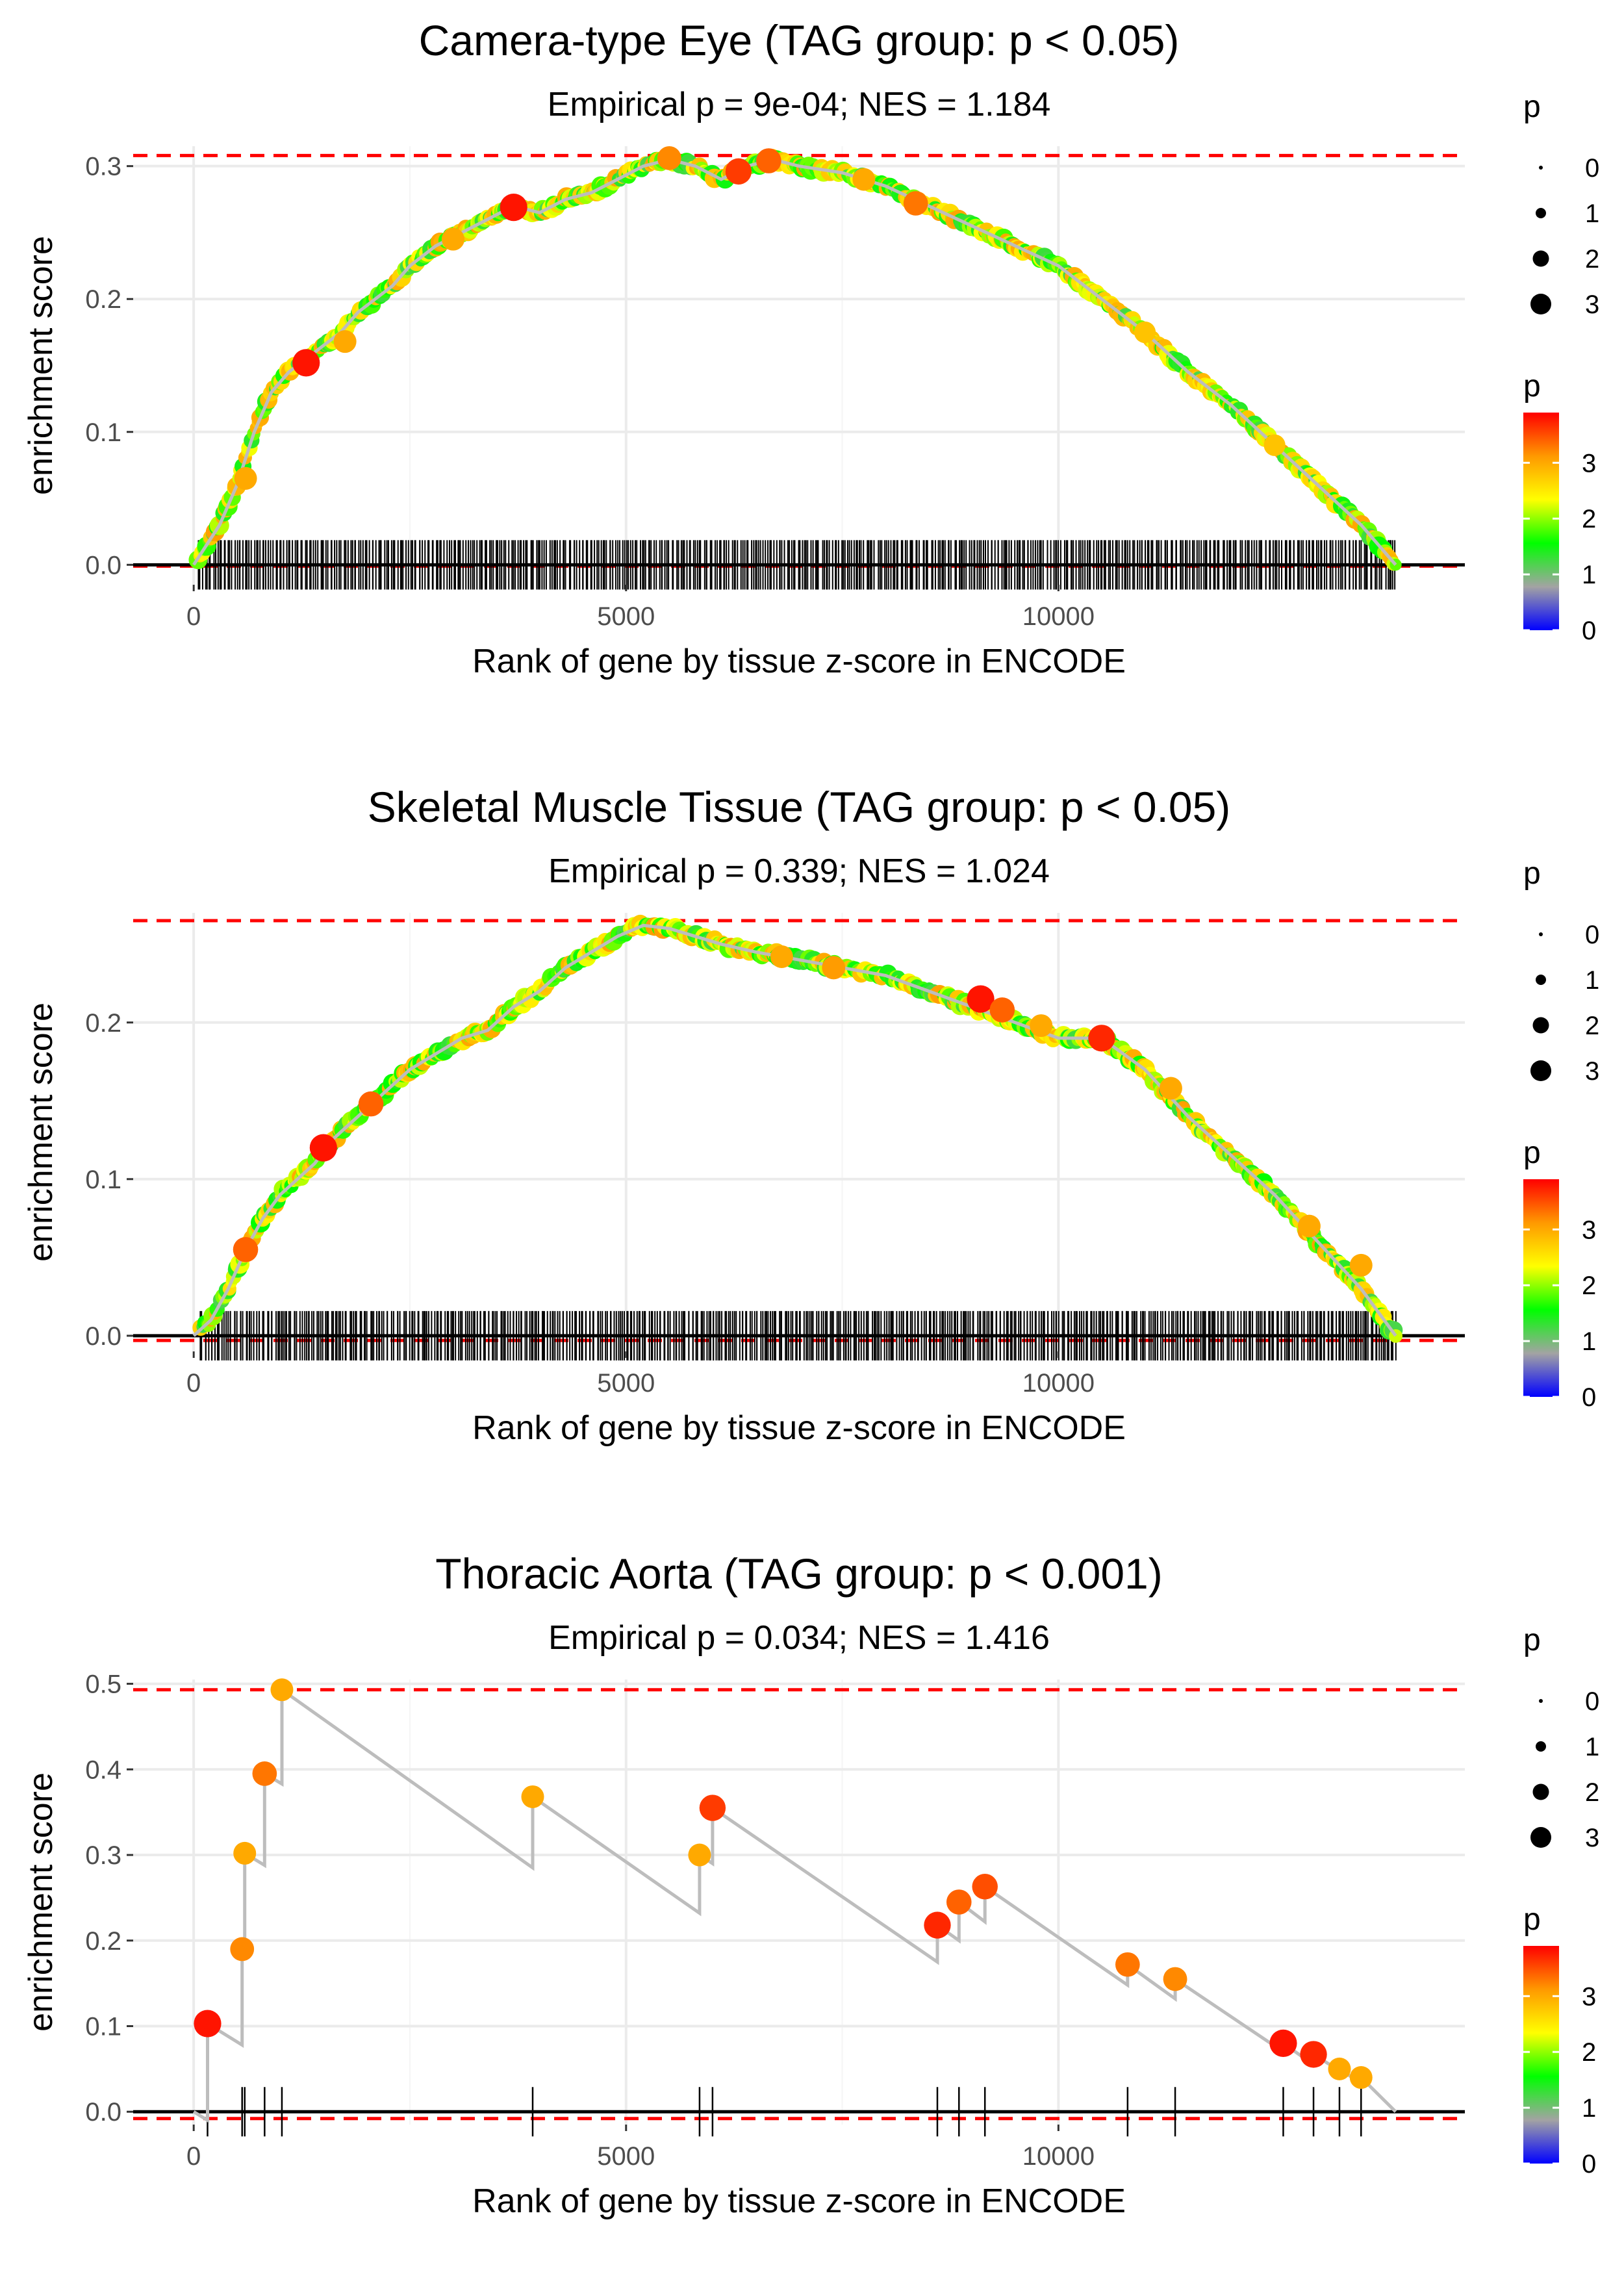  What do you see at coordinates (103, 1855) in the screenshot?
I see `y-tick-label: 0.3` at bounding box center [103, 1855].